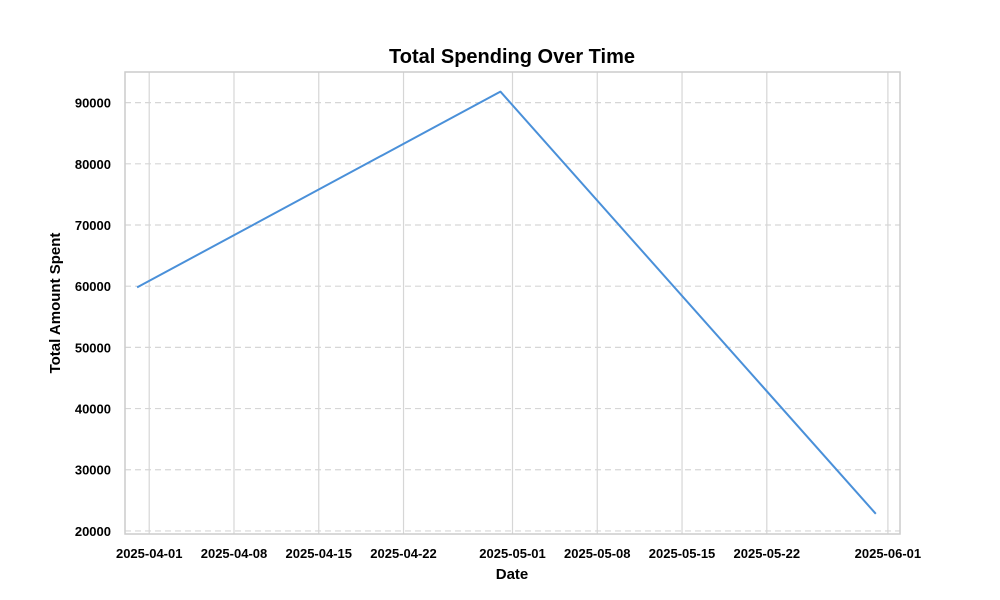  Describe the element at coordinates (93, 103) in the screenshot. I see `y-tick-label-7: 90000` at that location.